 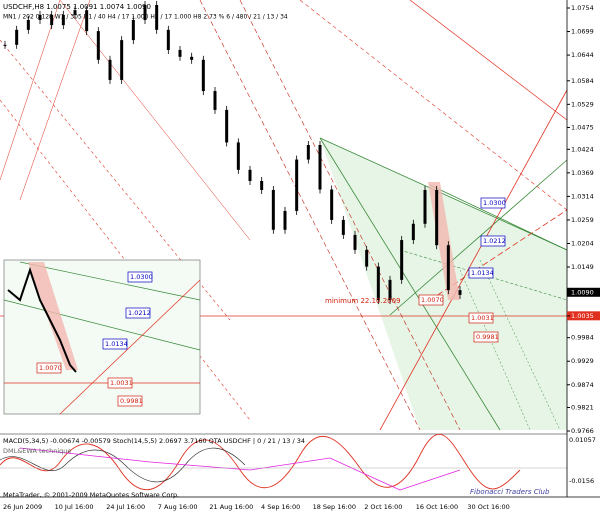 What do you see at coordinates (432, 300) in the screenshot?
I see `target: 1.0070` at bounding box center [432, 300].